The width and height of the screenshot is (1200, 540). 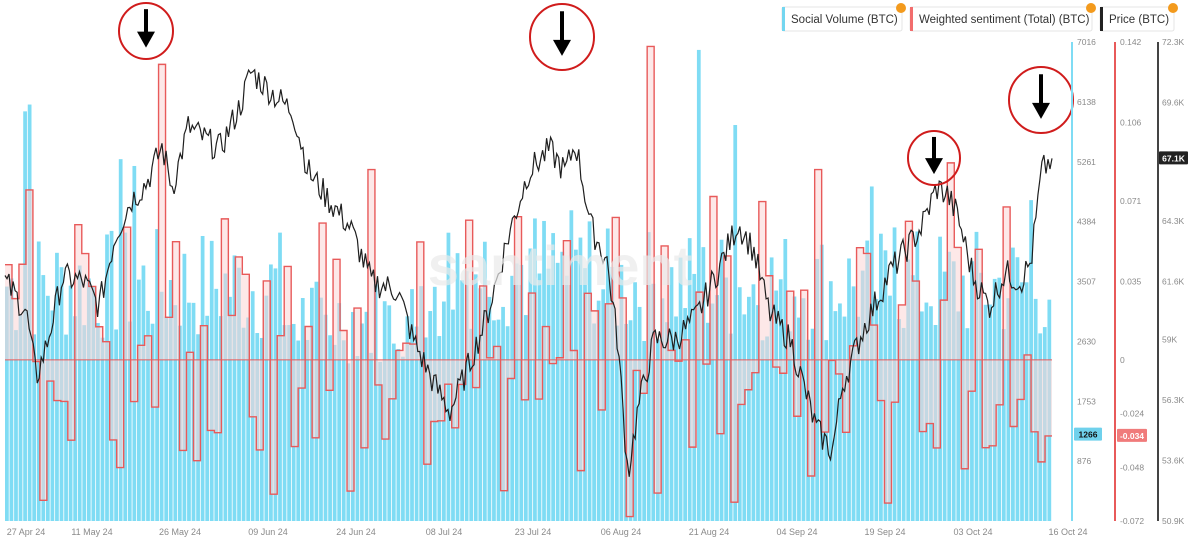 I want to click on price-tick-label: 69.6K, so click(x=1173, y=102).